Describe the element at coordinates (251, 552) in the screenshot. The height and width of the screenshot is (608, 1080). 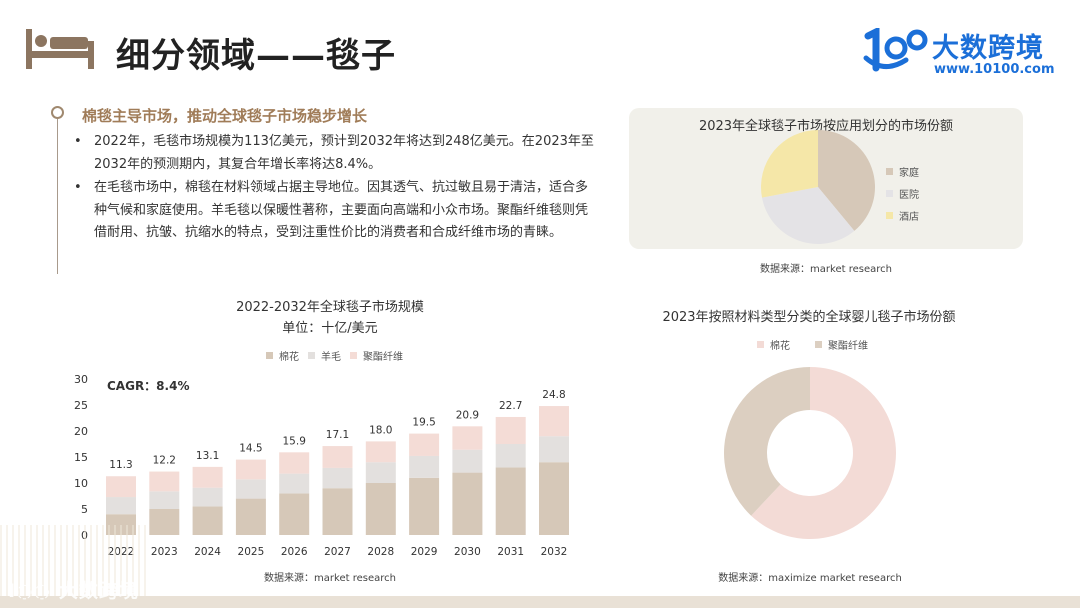
I see `x-tick-label: 2025` at that location.